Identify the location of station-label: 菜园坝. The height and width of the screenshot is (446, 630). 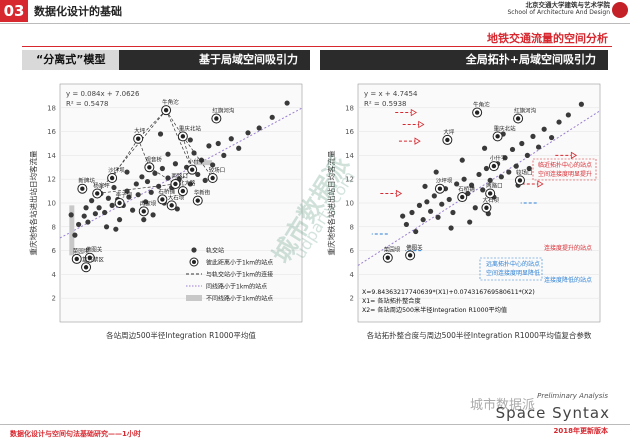
(81, 251).